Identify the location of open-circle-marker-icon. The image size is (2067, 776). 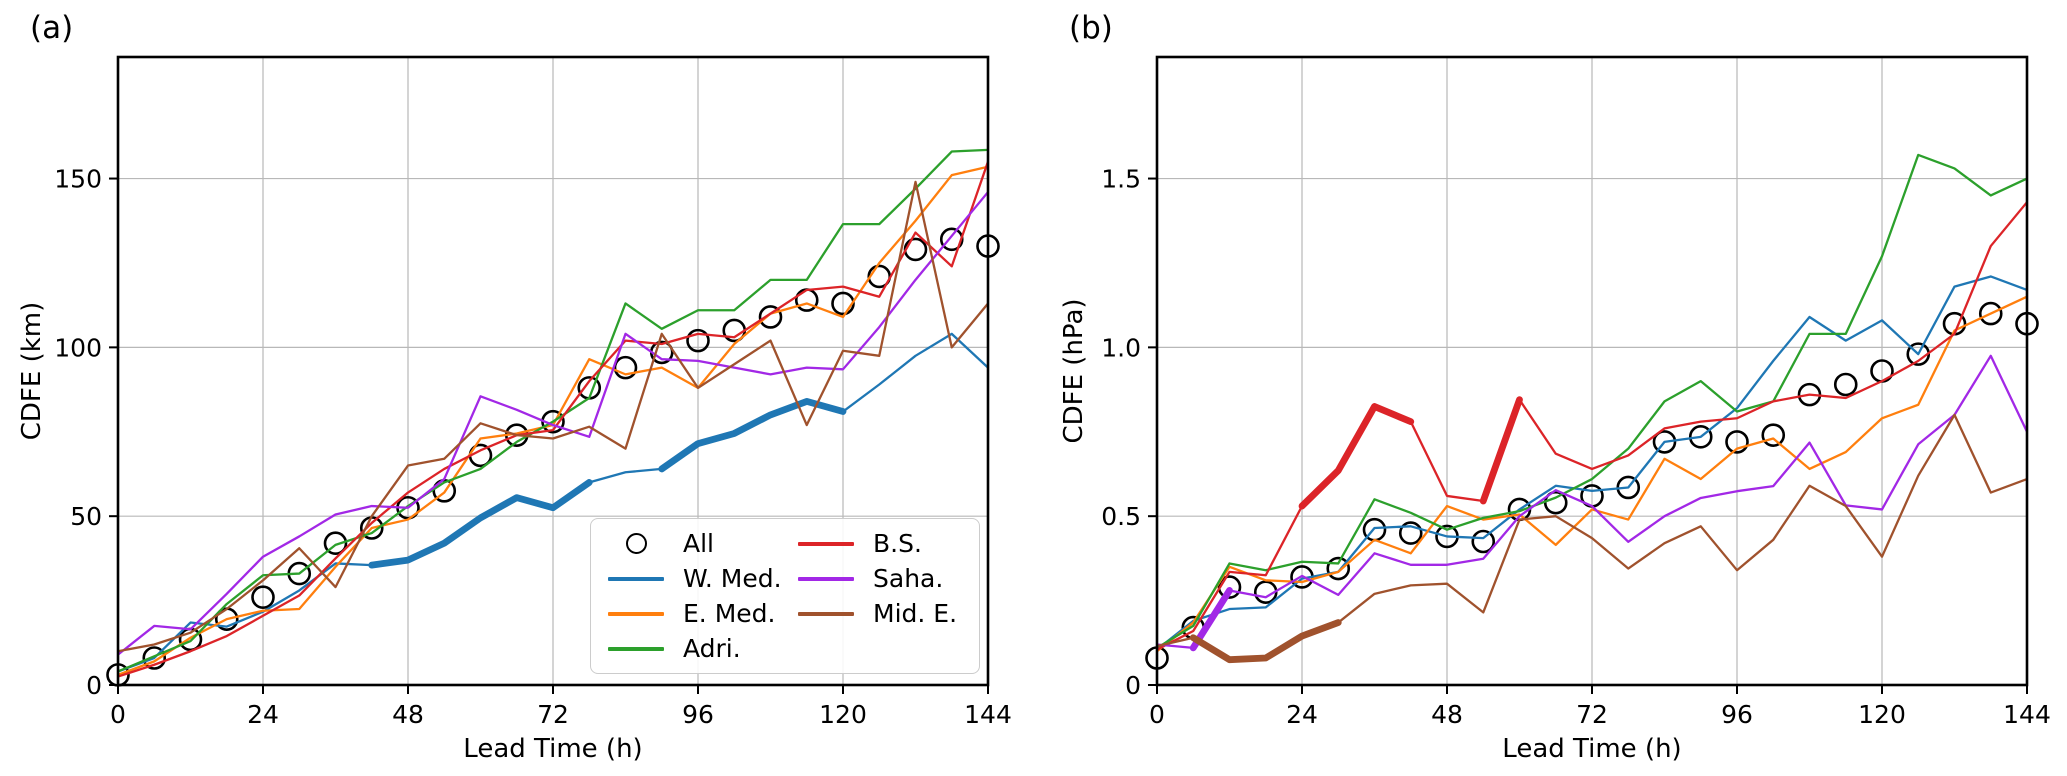
(636, 543).